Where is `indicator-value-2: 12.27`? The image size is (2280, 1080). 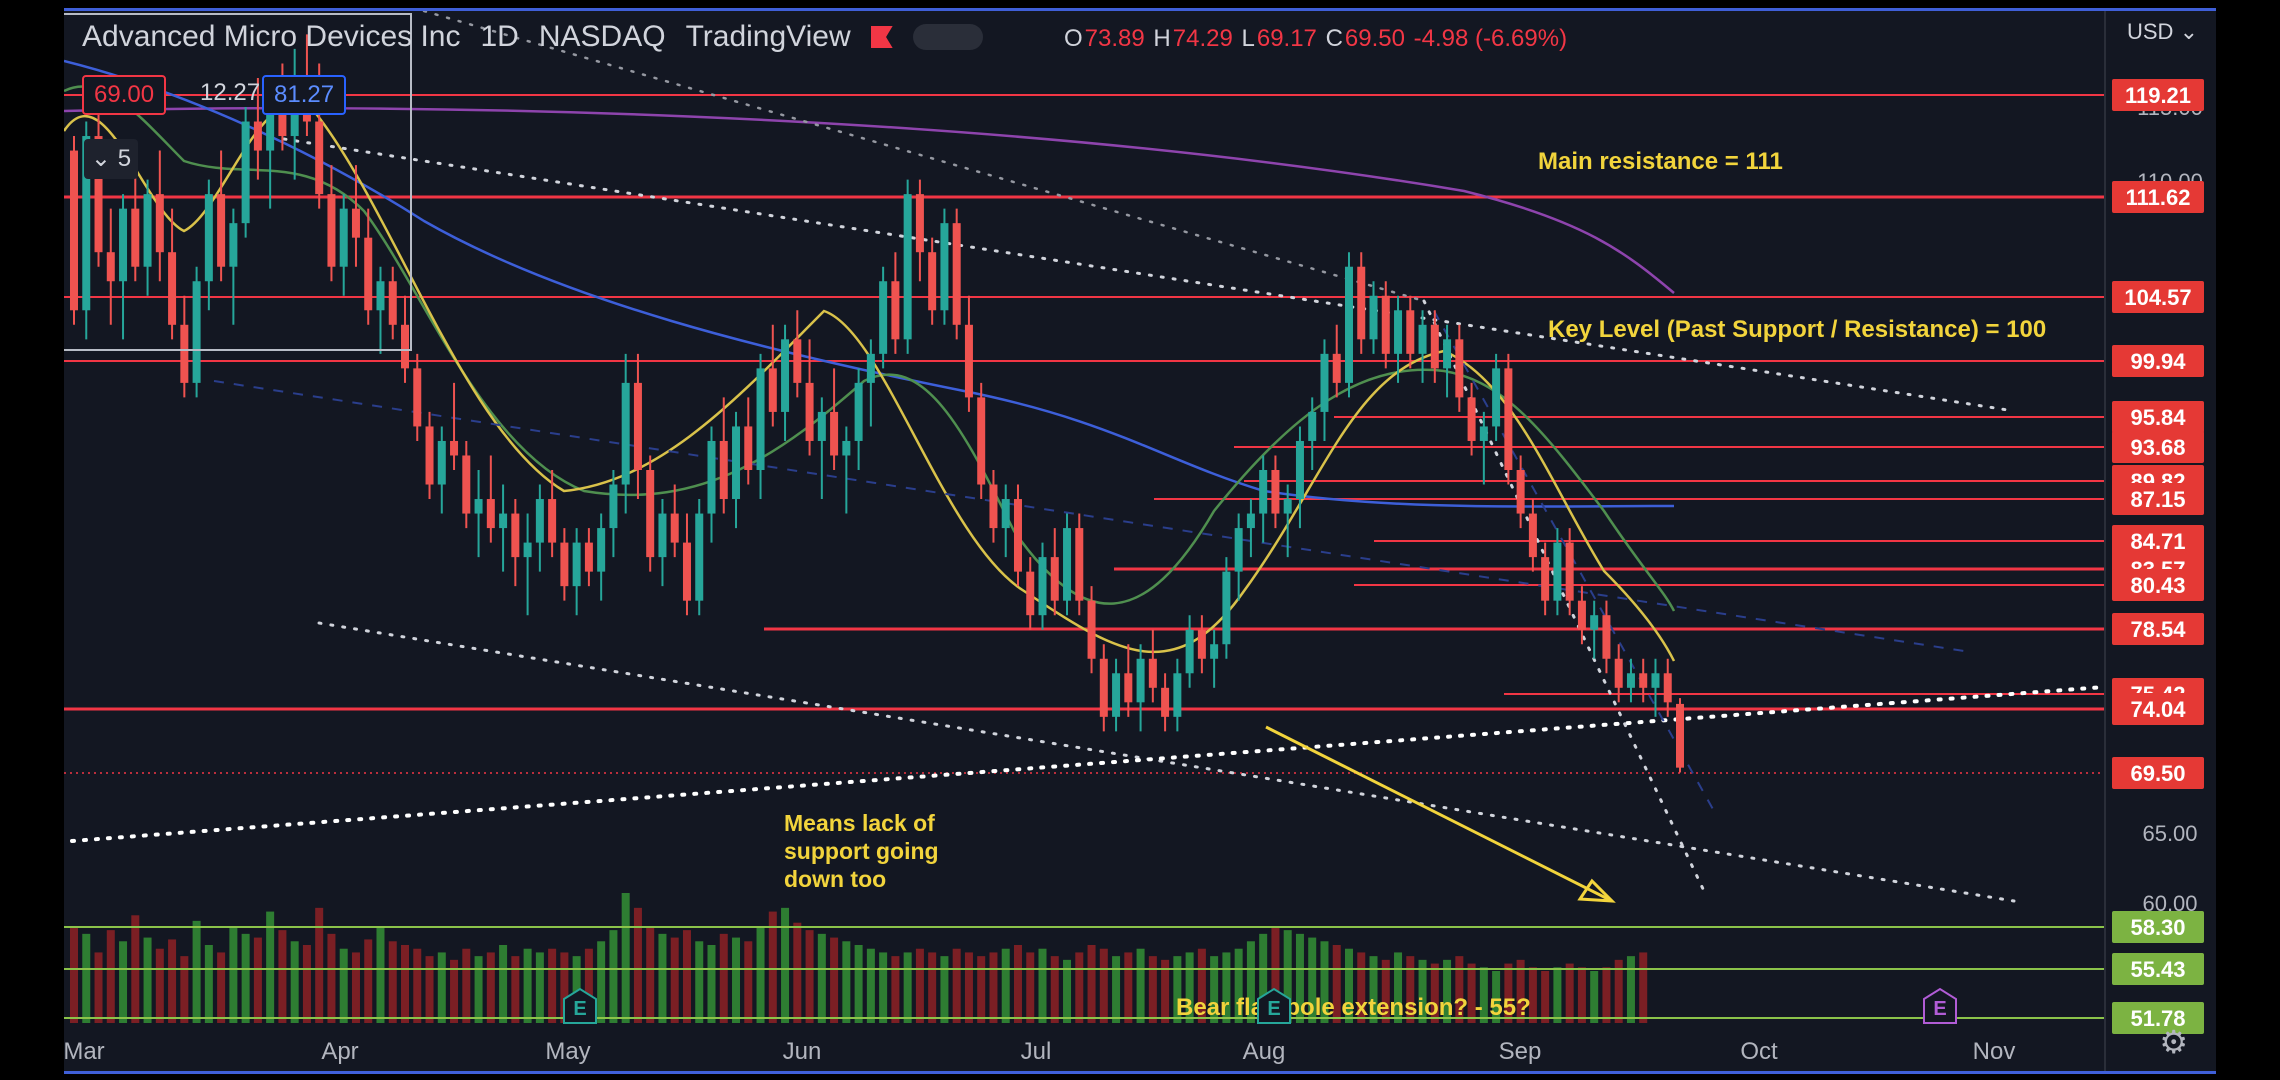 indicator-value-2: 12.27 is located at coordinates (230, 92).